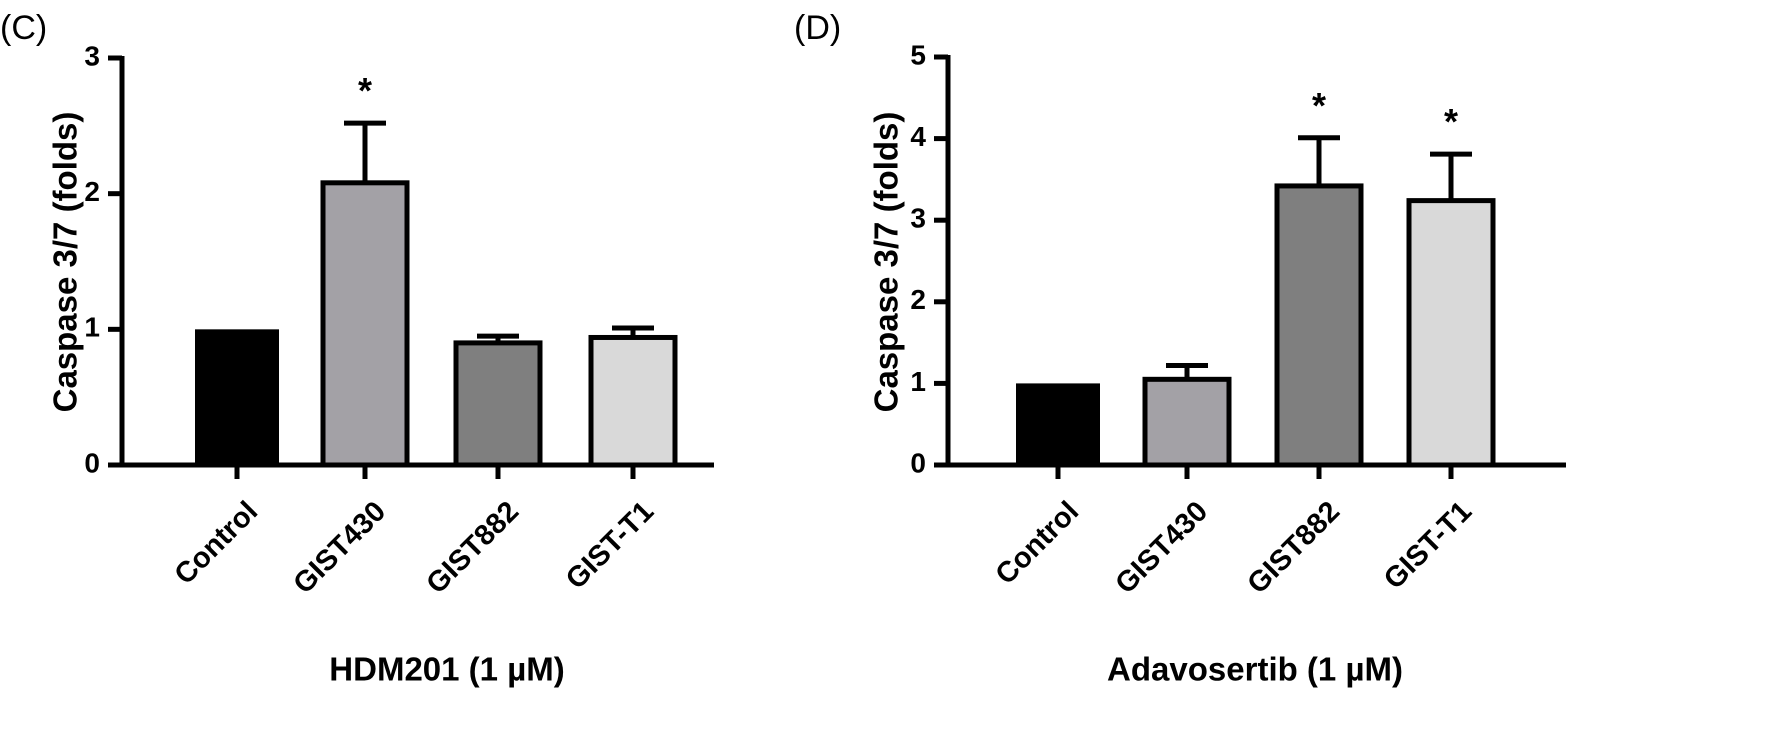  Describe the element at coordinates (23, 28) in the screenshot. I see `panel-label: (C)` at that location.